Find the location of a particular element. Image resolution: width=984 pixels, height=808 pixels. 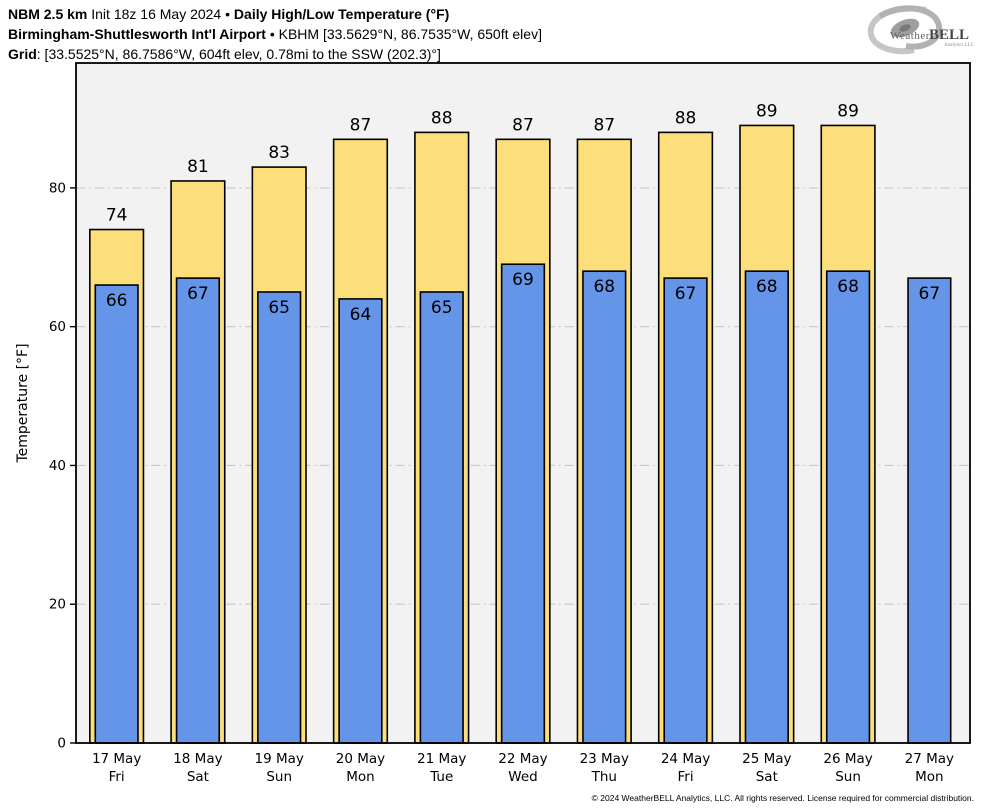

low-value-label: 69 is located at coordinates (523, 280).